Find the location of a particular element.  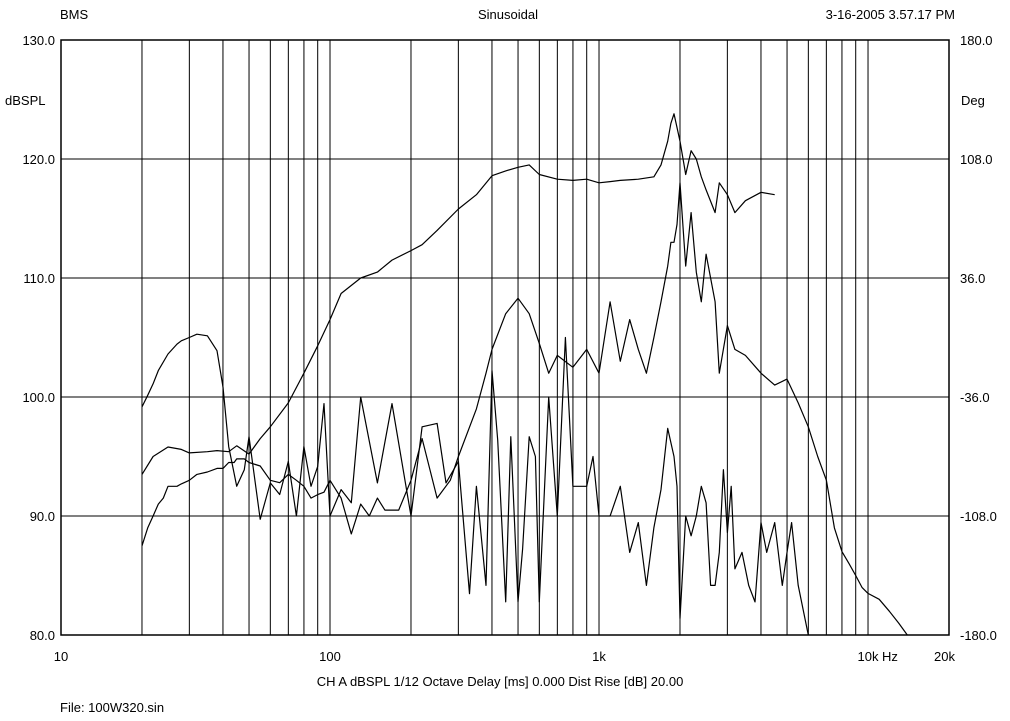

x-tick-label: 100 is located at coordinates (330, 656).